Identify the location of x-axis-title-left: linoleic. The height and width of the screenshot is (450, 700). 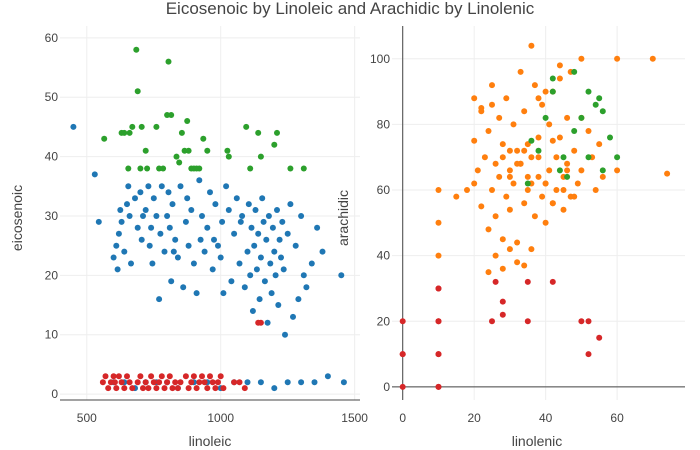
(210, 441).